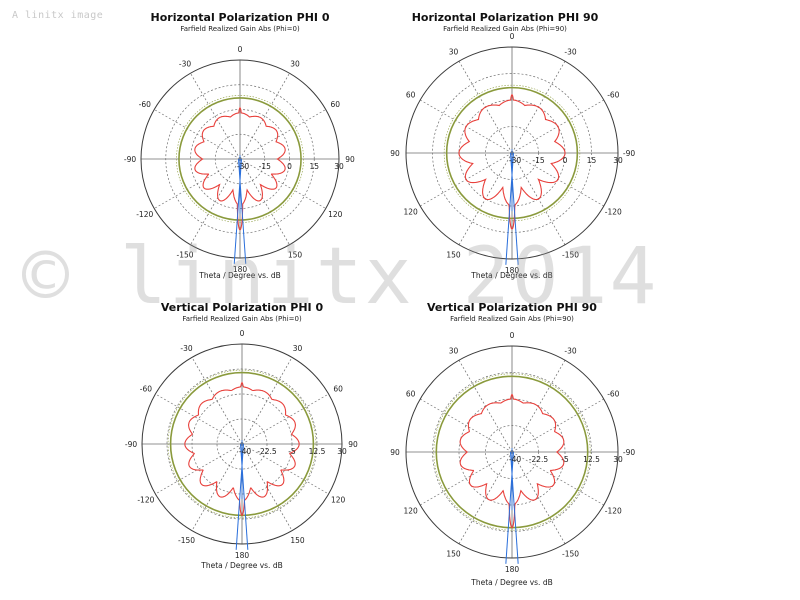 The width and height of the screenshot is (800, 600). Describe the element at coordinates (505, 17) in the screenshot. I see `chart-title: Horizontal Polarization PHI 90` at that location.